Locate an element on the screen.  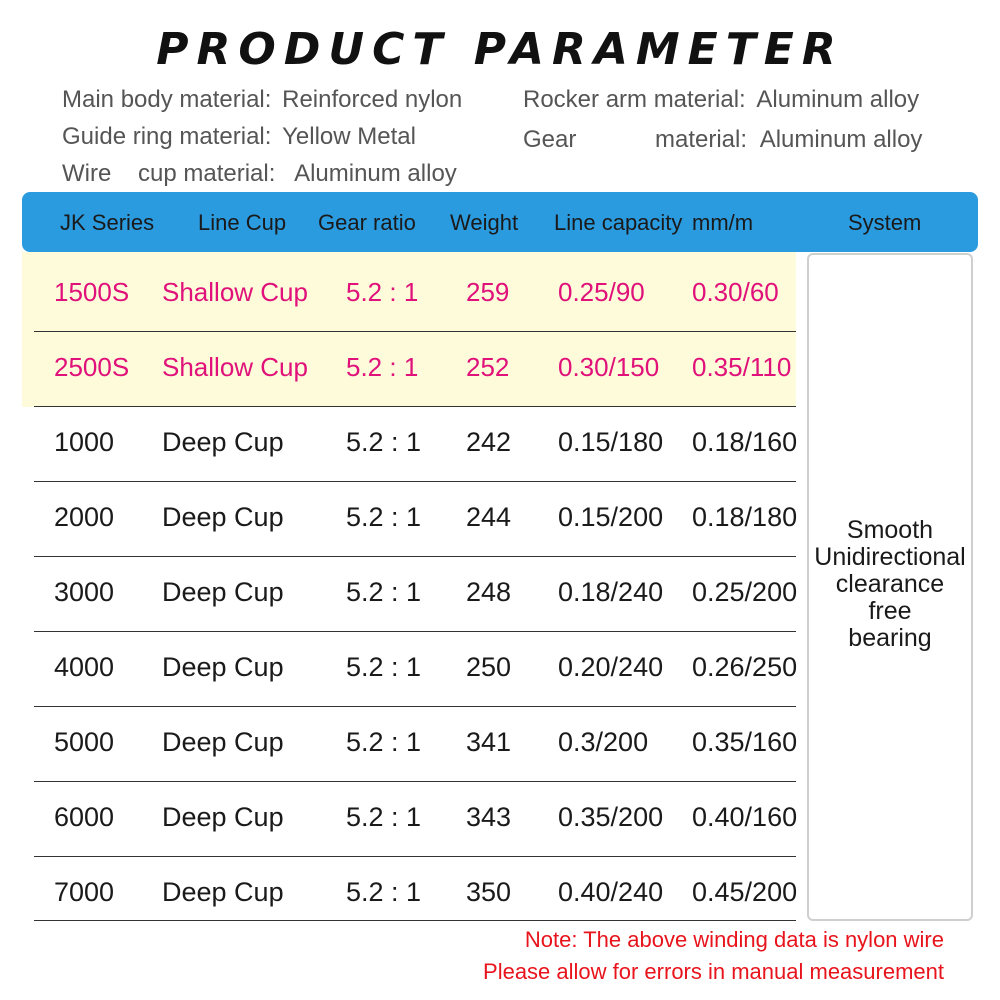
spec-main-body: Main body material: Reinforced nylon is located at coordinates (262, 100).